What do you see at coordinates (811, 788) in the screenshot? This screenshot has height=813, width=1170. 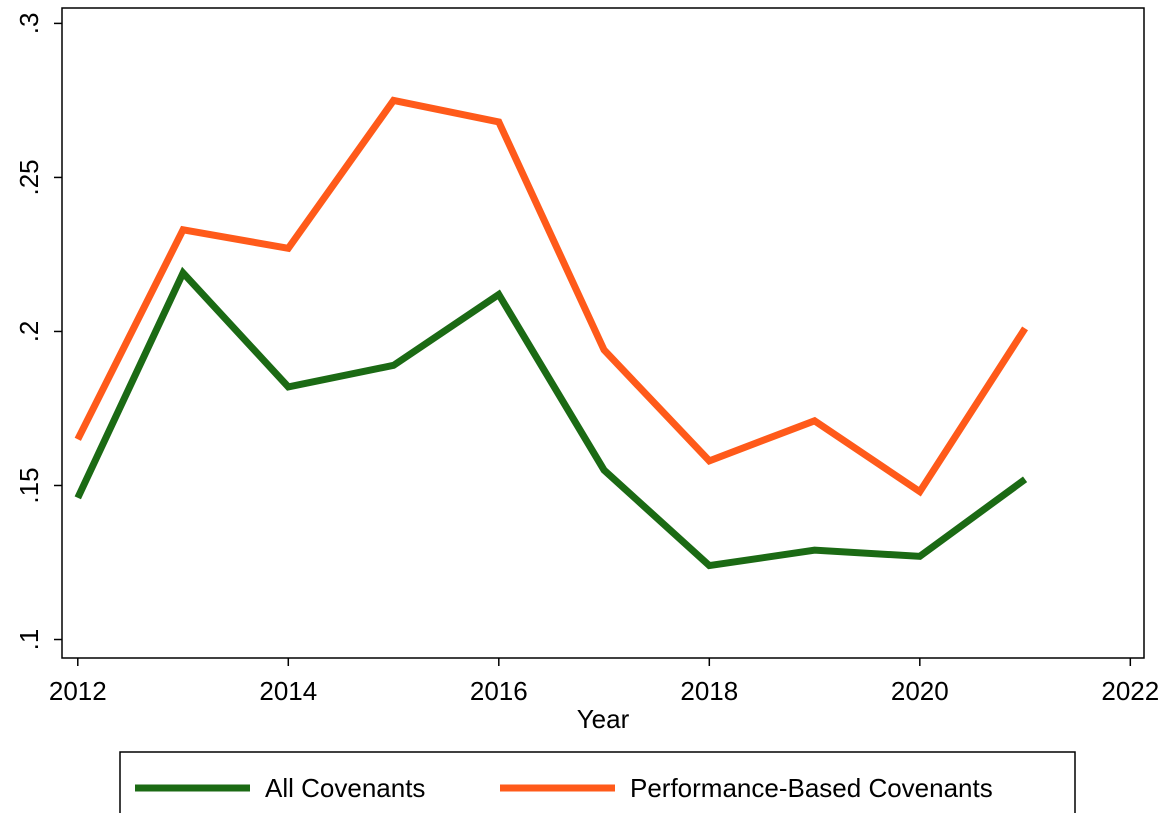 I see `legend-label: Performance-Based Covenants` at bounding box center [811, 788].